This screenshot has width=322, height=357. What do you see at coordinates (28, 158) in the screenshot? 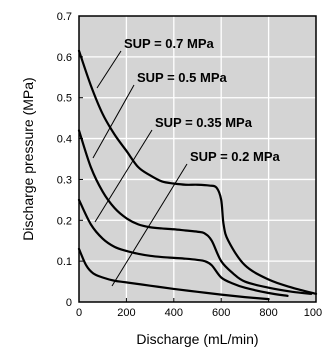
I see `y-axis-title: Discharge pressure (MPa)` at bounding box center [28, 158].